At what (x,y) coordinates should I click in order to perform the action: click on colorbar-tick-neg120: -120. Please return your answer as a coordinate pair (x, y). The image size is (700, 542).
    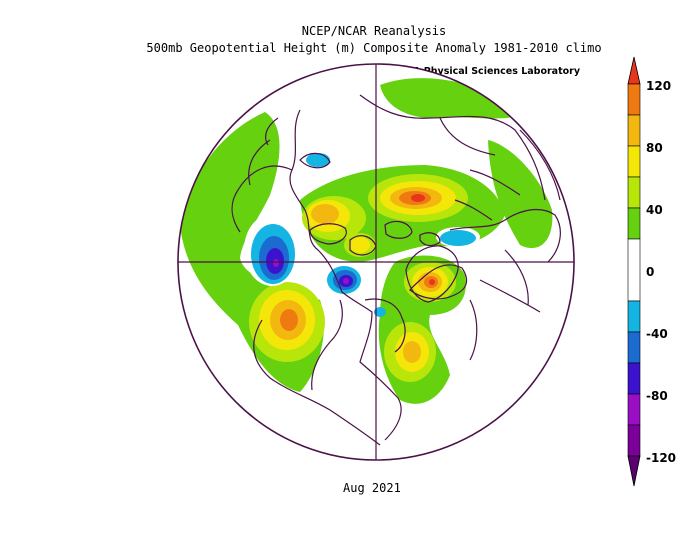
    Looking at the image, I should click on (661, 458).